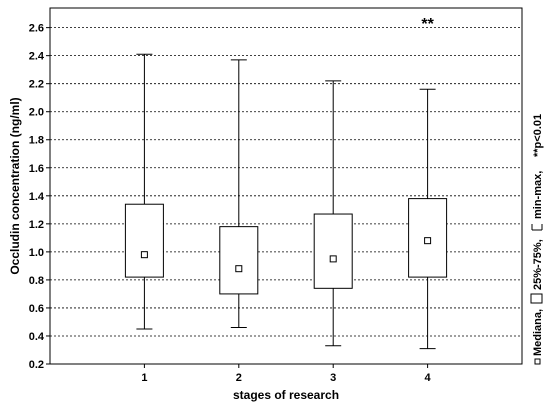 Image resolution: width=550 pixels, height=405 pixels. I want to click on significance-annotation: **, so click(427, 24).